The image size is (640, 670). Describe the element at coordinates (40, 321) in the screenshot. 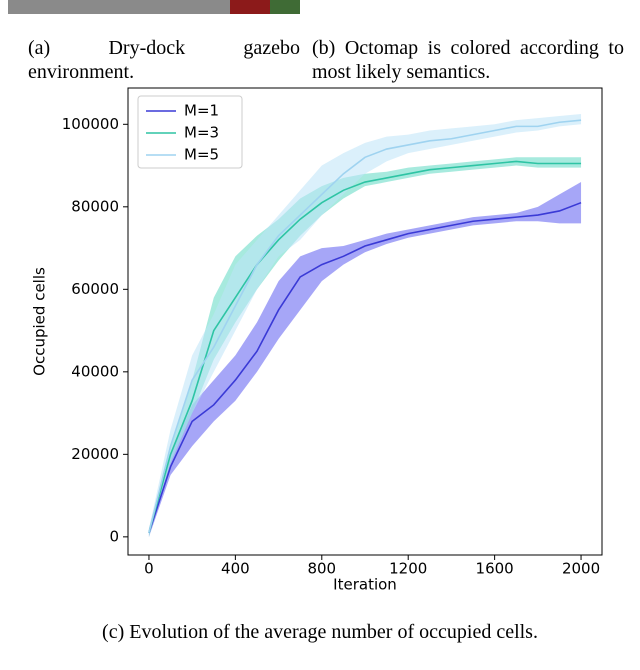

I see `y-axis-label: Occupied cells` at that location.